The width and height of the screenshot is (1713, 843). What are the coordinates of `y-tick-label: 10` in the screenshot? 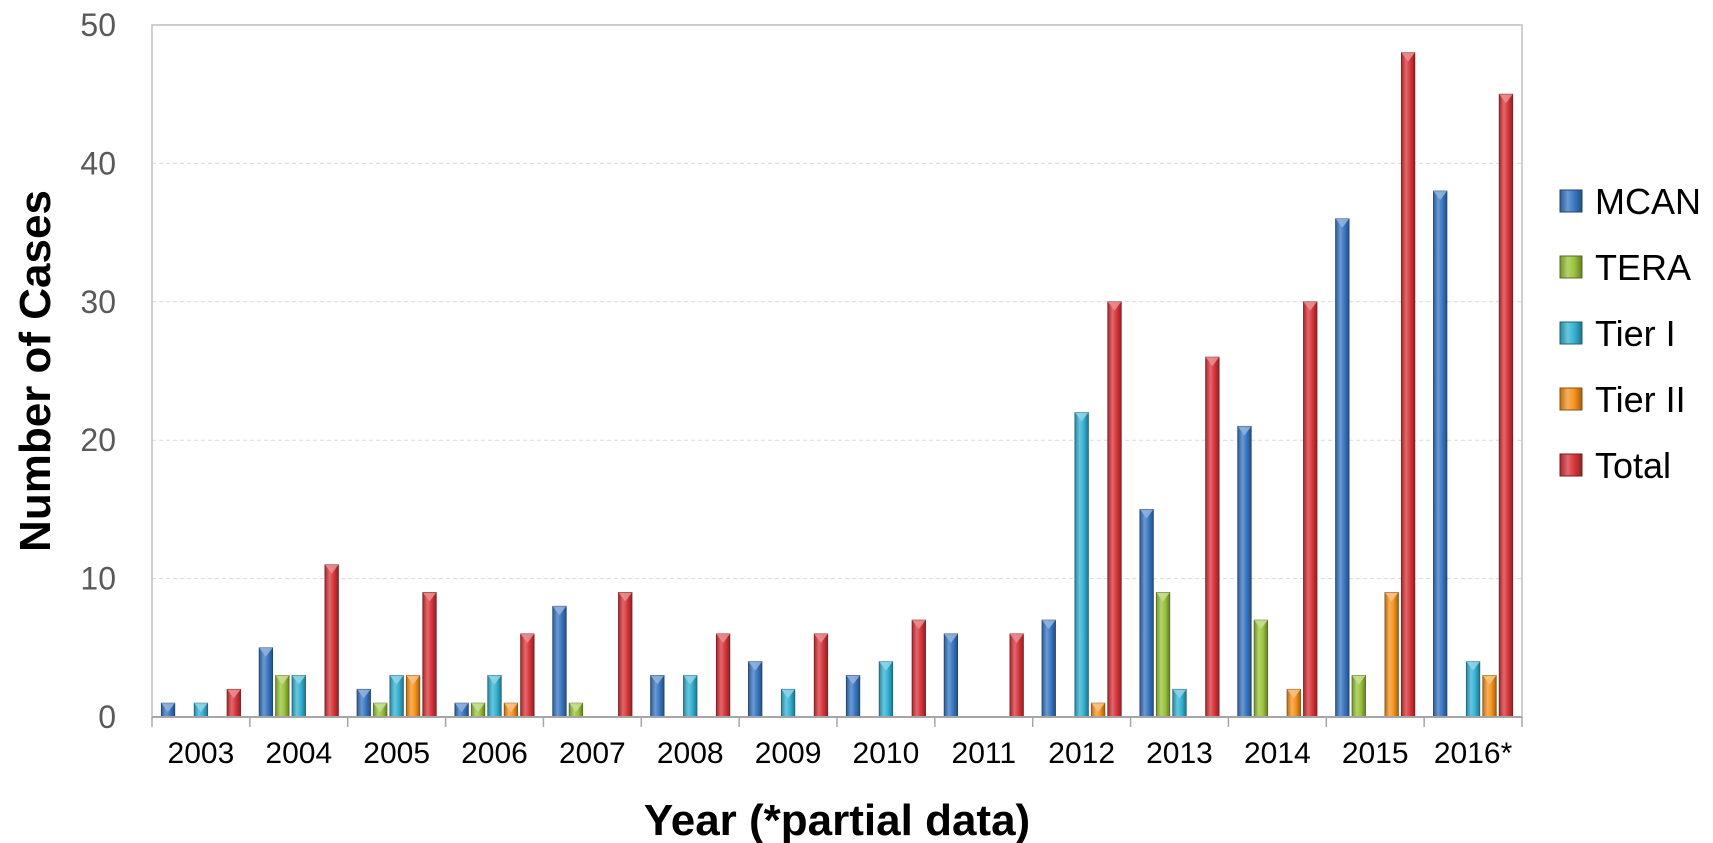 It's located at (98, 579).